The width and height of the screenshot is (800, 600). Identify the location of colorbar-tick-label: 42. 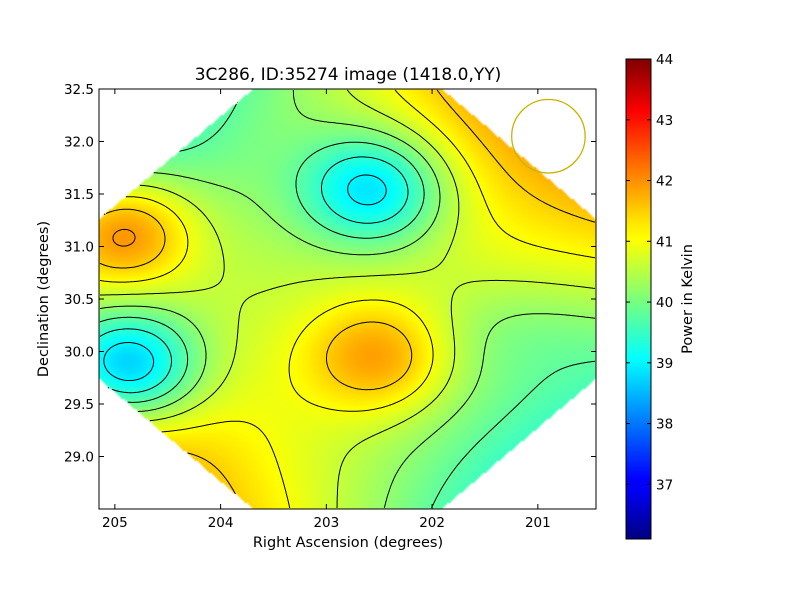
(664, 182).